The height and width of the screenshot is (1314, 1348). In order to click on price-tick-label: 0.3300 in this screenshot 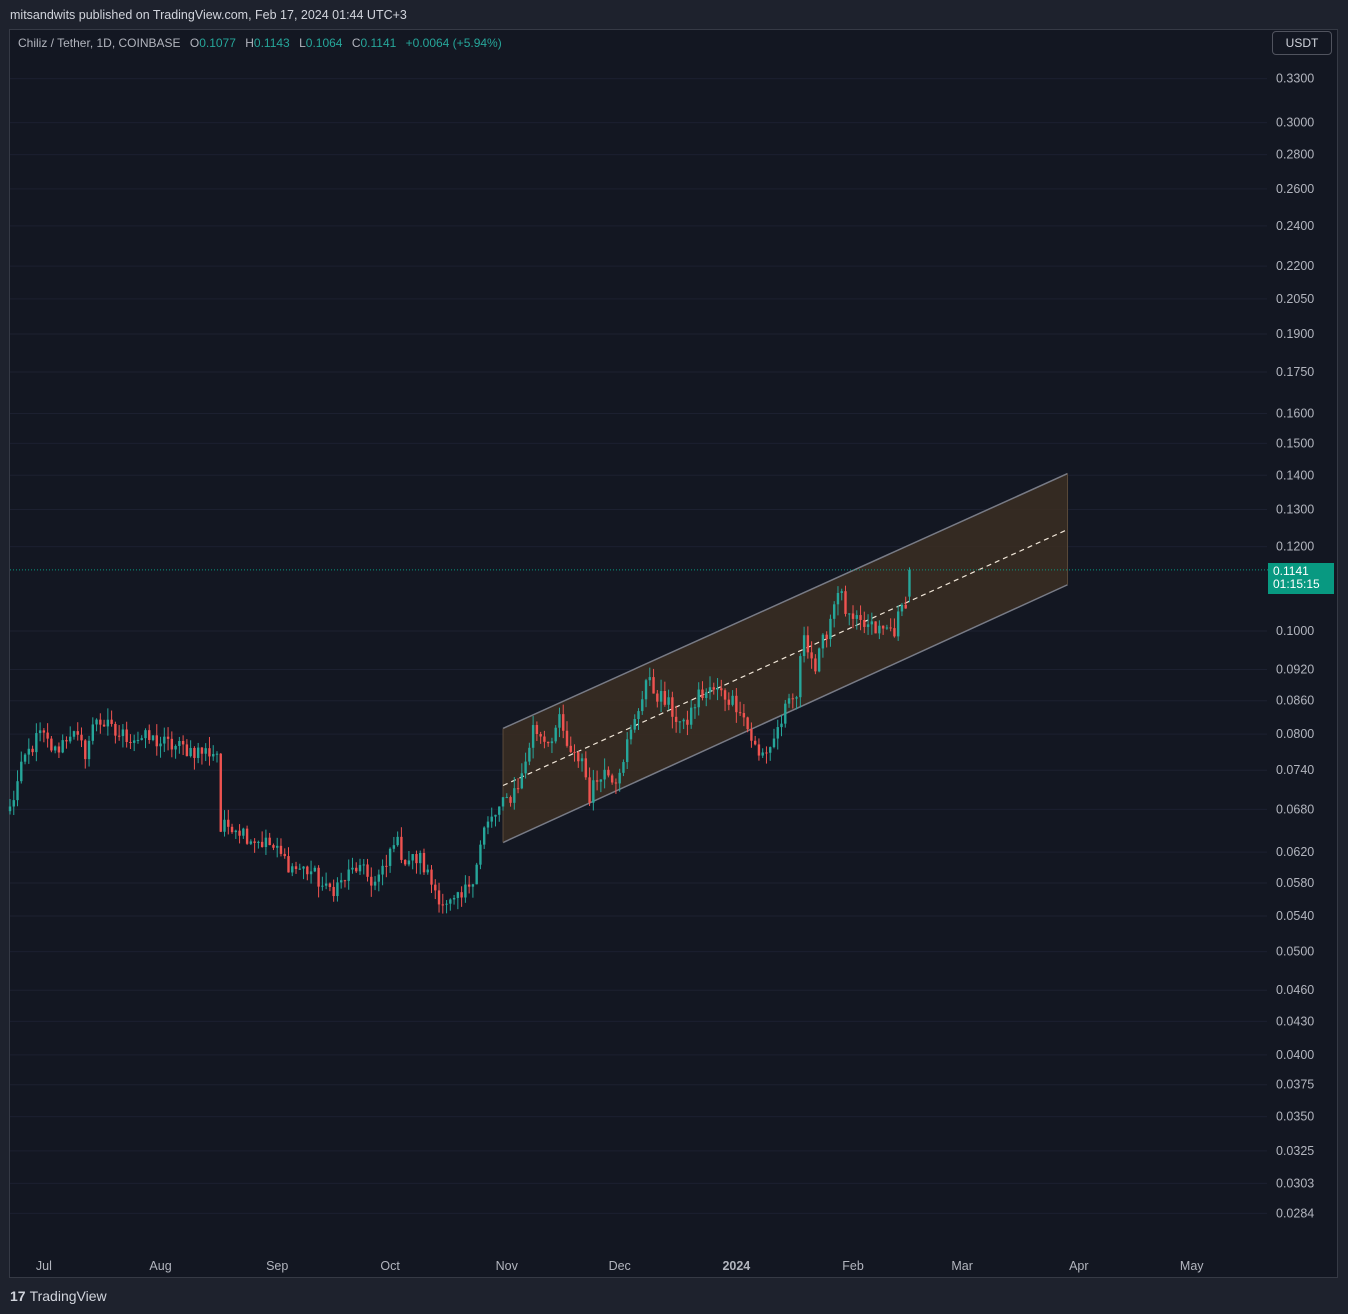, I will do `click(1295, 79)`.